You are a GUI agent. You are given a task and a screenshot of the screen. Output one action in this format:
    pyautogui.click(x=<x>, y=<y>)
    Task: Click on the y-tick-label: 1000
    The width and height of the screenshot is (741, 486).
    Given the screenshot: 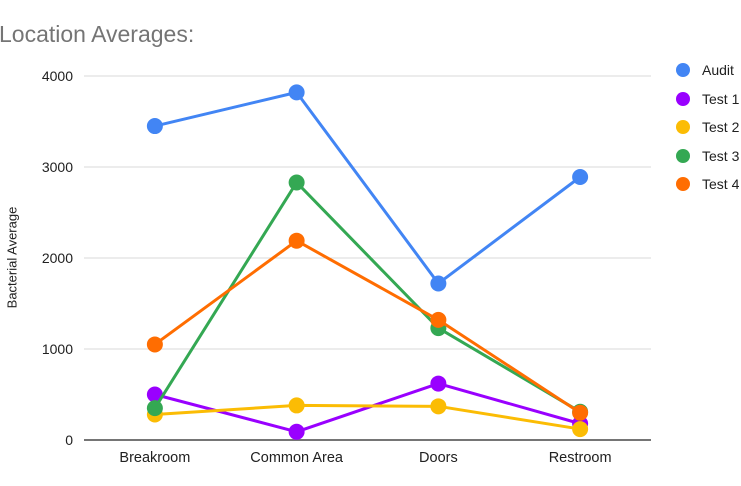 What is the action you would take?
    pyautogui.click(x=57, y=349)
    